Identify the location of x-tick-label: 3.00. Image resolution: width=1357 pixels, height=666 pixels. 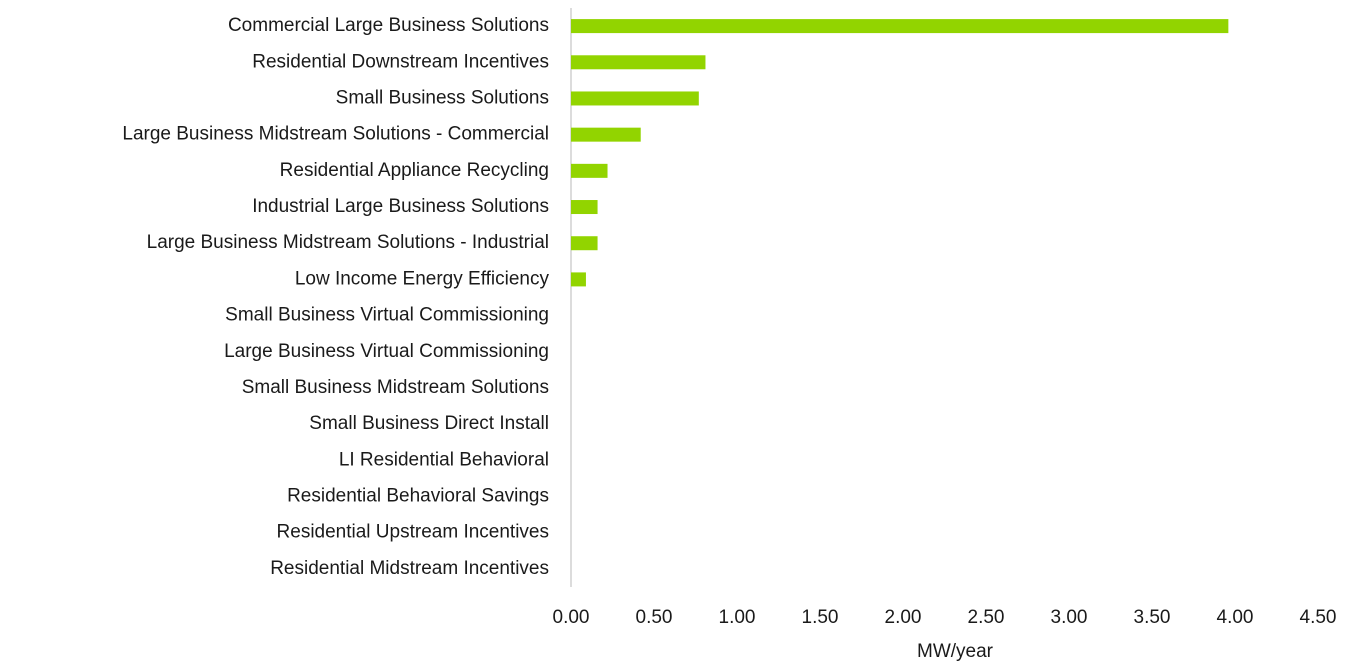
(1069, 617).